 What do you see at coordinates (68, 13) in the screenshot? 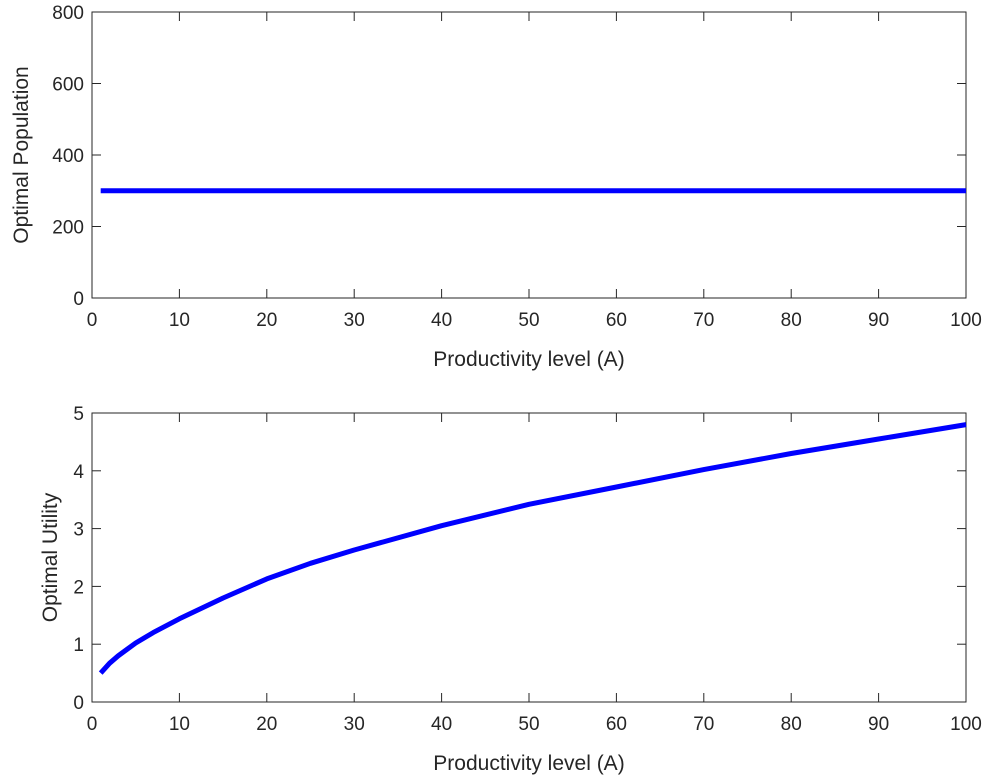
I see `y-tick-label: 800` at bounding box center [68, 13].